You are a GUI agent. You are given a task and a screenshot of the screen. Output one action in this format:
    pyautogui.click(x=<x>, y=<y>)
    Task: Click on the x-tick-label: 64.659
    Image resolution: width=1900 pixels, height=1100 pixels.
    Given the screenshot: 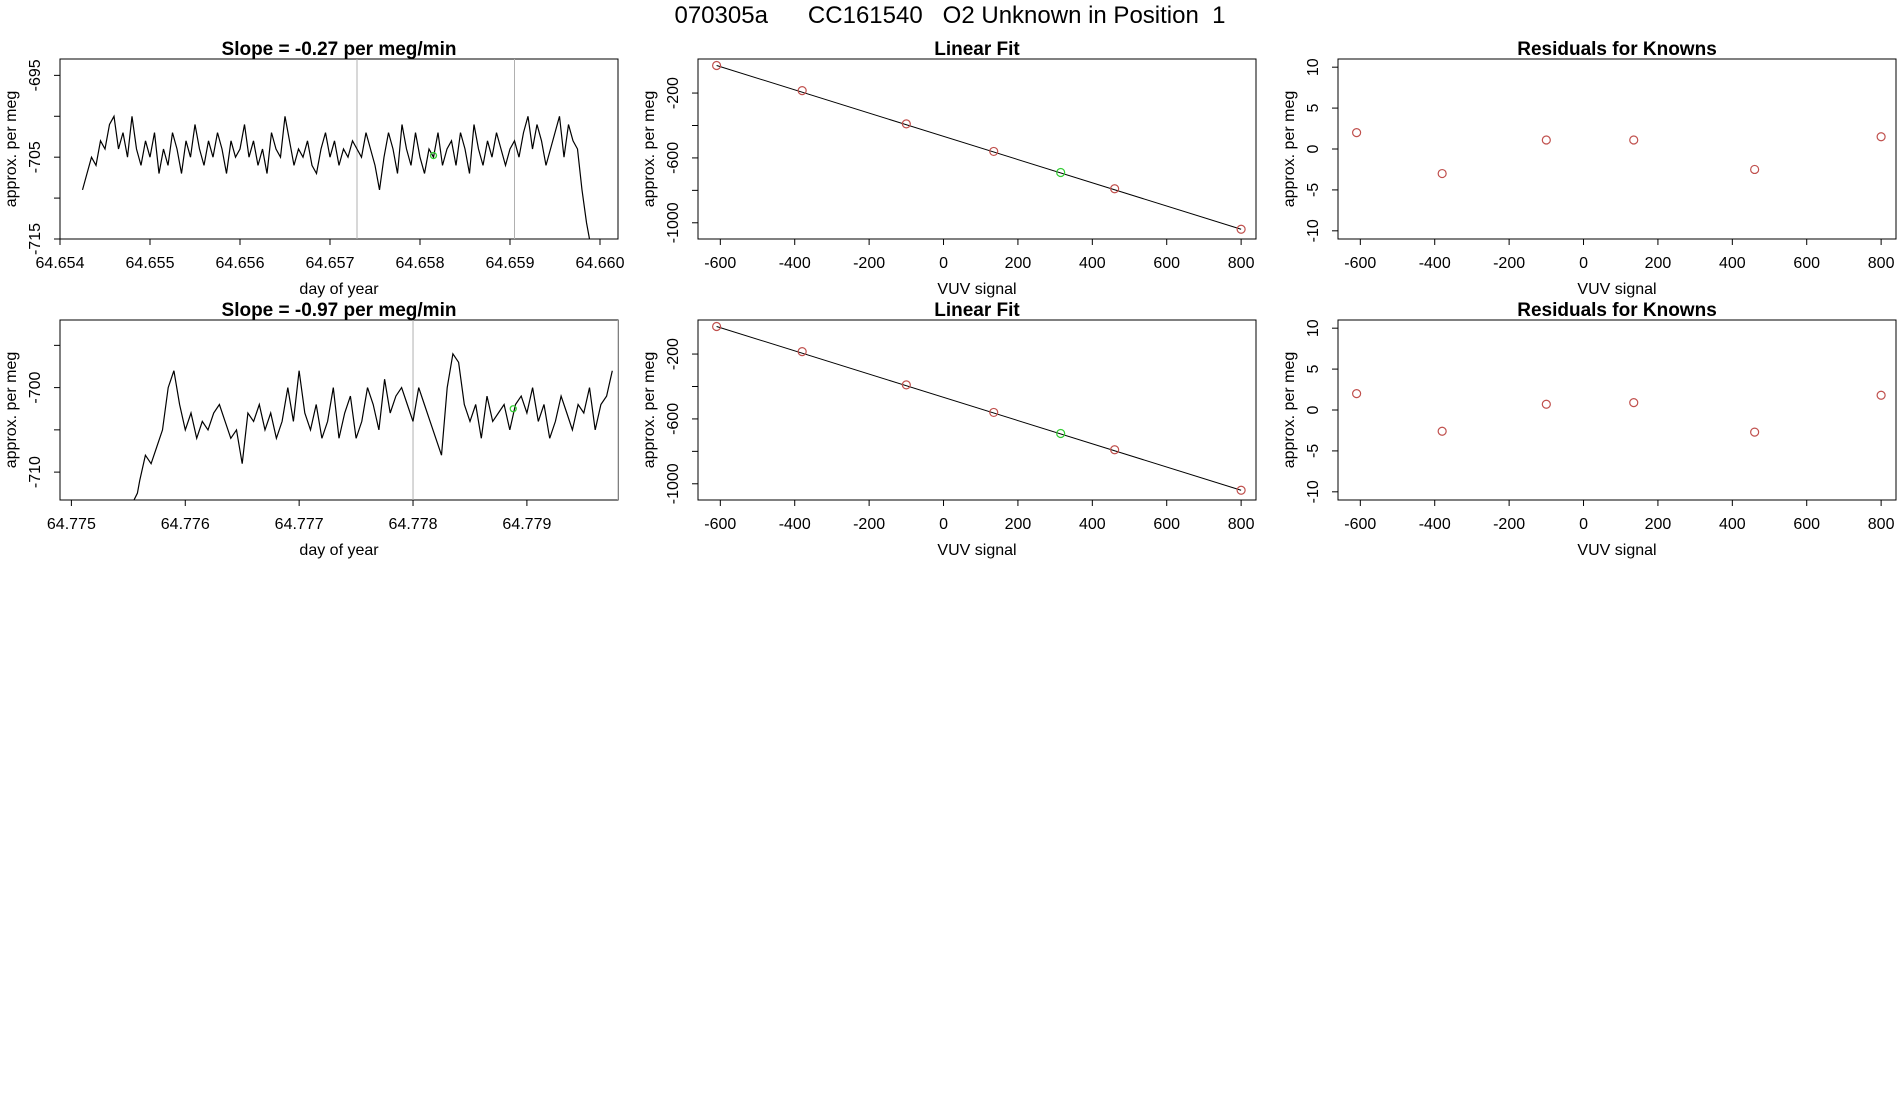 What is the action you would take?
    pyautogui.click(x=510, y=263)
    